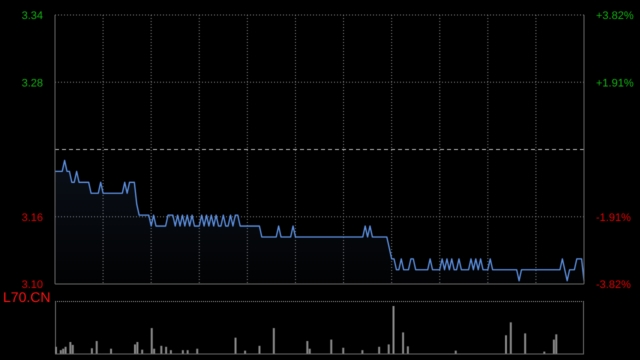 This screenshot has width=640, height=360. What do you see at coordinates (32, 285) in the screenshot?
I see `y-tick-label: 3.10` at bounding box center [32, 285].